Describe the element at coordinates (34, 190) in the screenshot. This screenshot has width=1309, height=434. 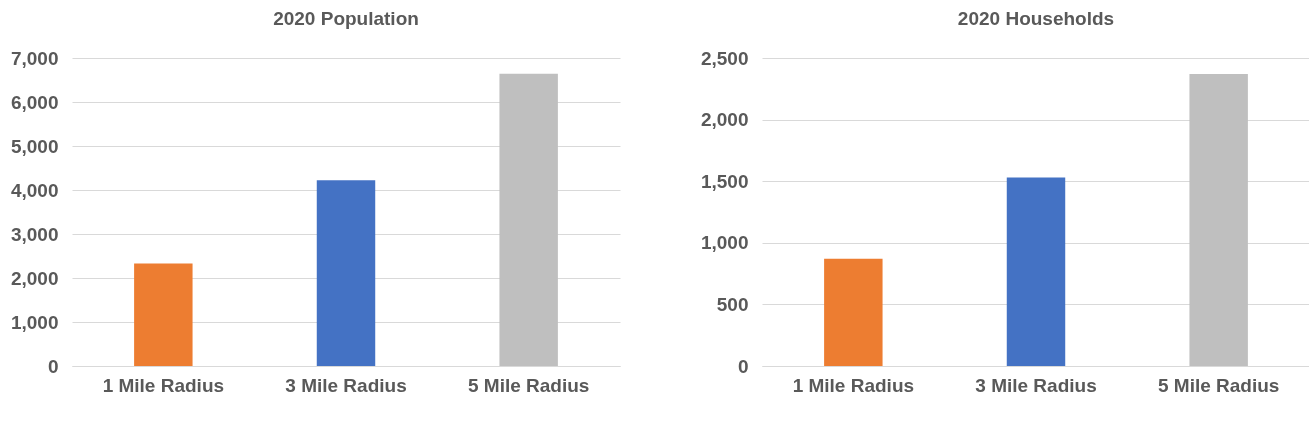
I see `y-tick-label: 4,000` at that location.